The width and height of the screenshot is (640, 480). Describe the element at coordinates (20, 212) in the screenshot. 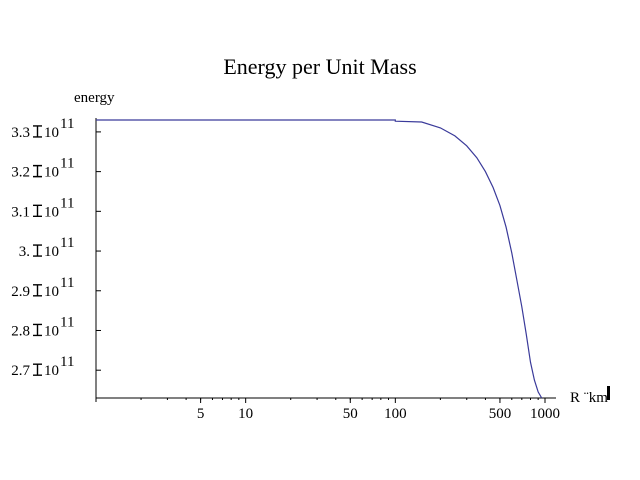

I see `y-tick-mantissa: 3.1` at that location.